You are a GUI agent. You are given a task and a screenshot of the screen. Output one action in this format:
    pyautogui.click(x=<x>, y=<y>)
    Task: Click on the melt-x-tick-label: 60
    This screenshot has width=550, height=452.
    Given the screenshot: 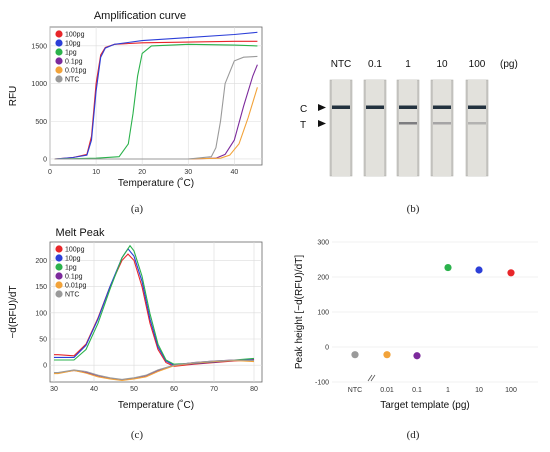 What is the action you would take?
    pyautogui.click(x=174, y=389)
    